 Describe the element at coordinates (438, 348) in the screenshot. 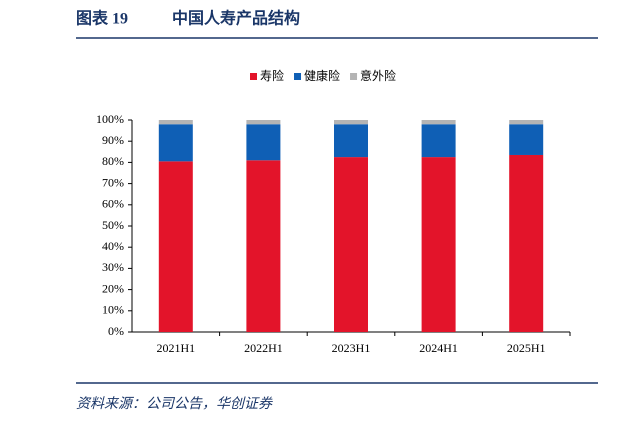

I see `x-tick-label: 2024H1` at that location.